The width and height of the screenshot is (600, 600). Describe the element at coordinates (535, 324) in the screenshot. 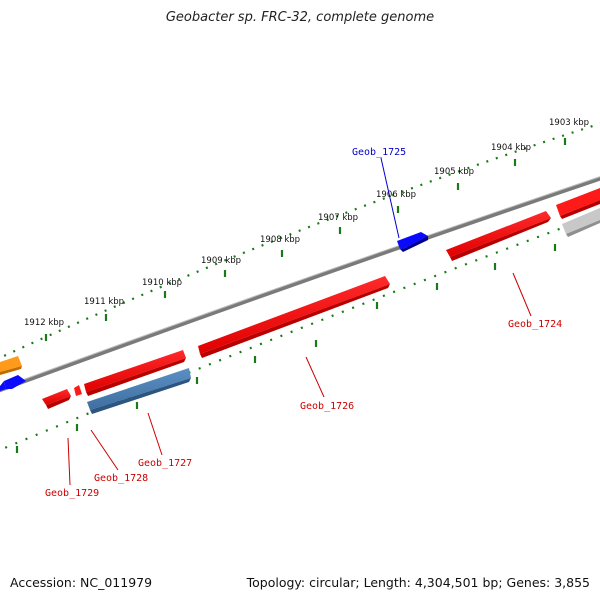

I see `gene-label-geob-1724: Geob_1724` at that location.